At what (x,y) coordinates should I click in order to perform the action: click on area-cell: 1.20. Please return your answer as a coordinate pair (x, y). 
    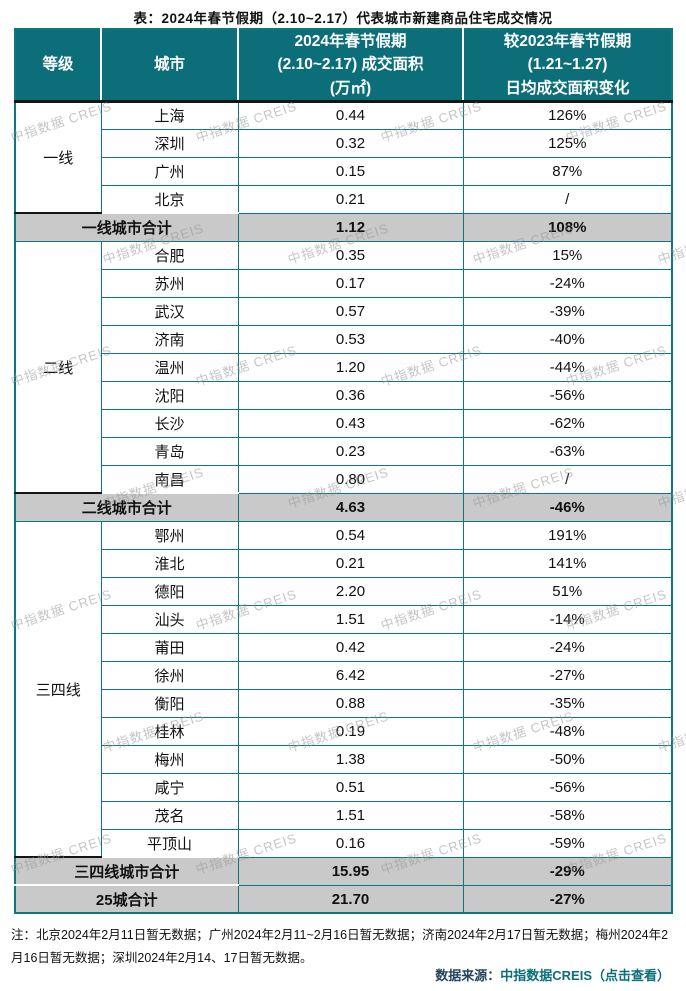
    Looking at the image, I should click on (350, 367).